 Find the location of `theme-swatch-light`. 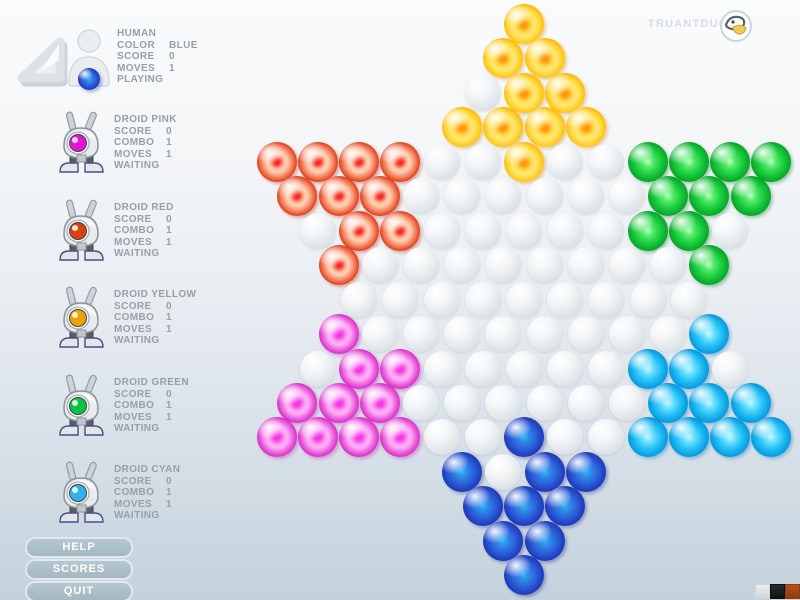

theme-swatch-light is located at coordinates (762, 591).